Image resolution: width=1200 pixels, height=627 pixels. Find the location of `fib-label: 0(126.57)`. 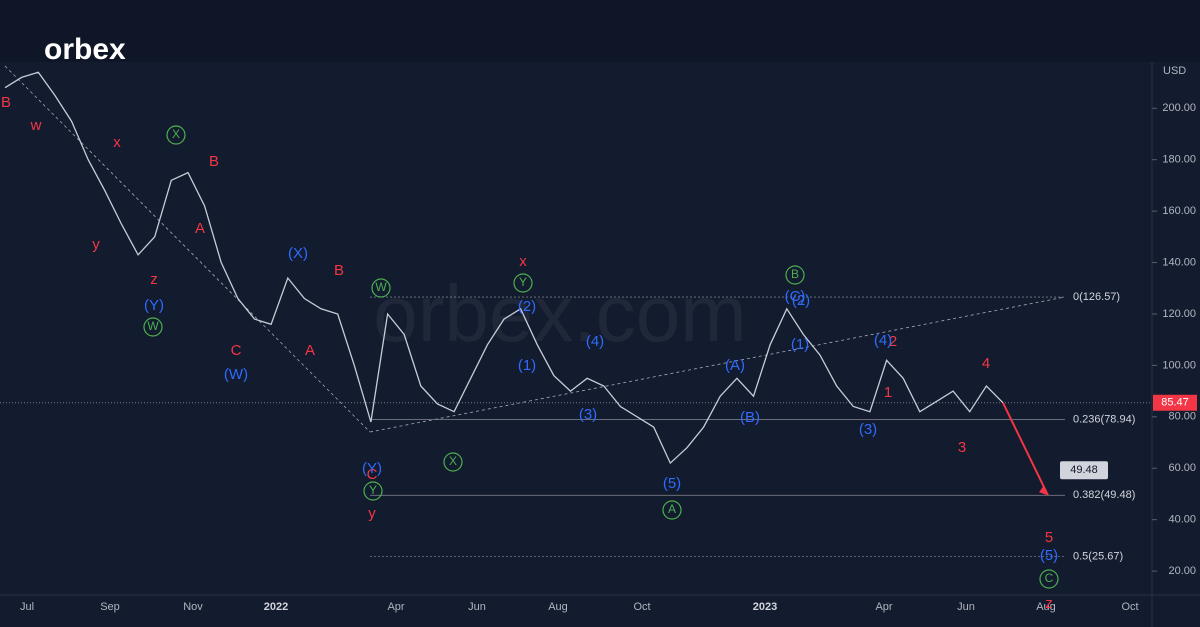

fib-label: 0(126.57) is located at coordinates (1096, 297).